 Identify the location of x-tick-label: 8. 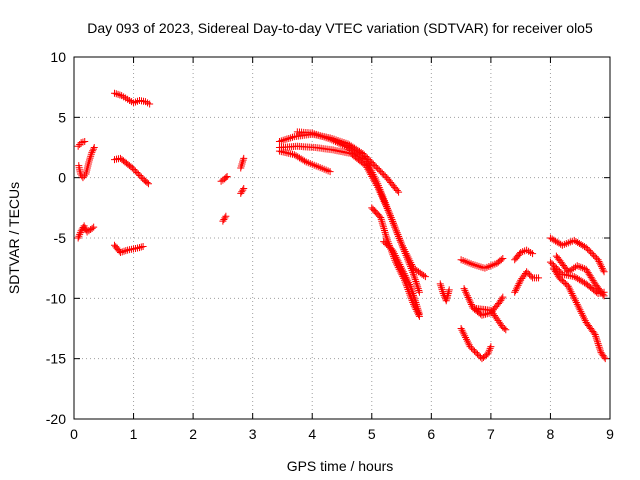
(551, 434).